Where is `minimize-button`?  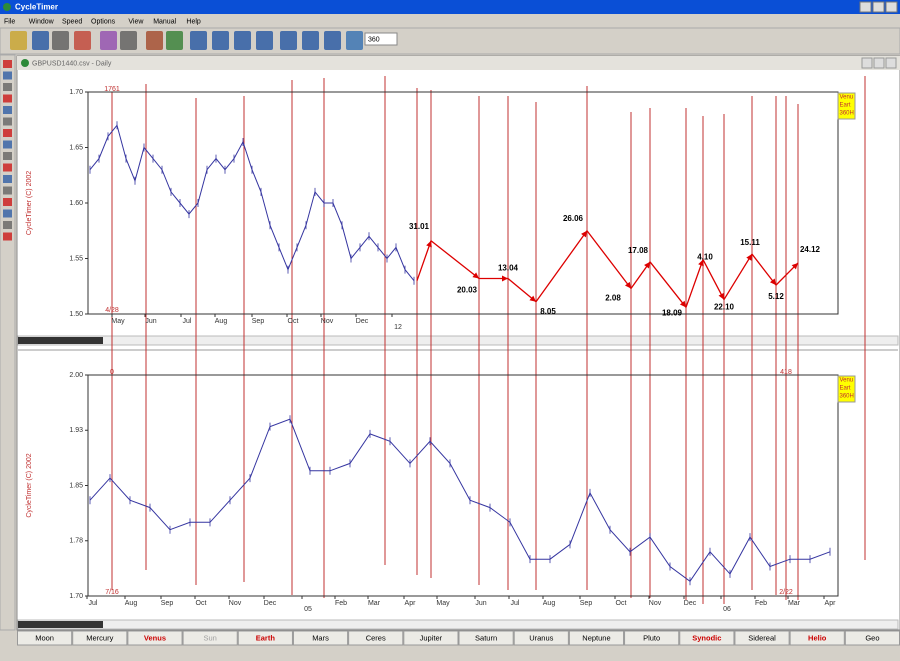 minimize-button is located at coordinates (865, 7).